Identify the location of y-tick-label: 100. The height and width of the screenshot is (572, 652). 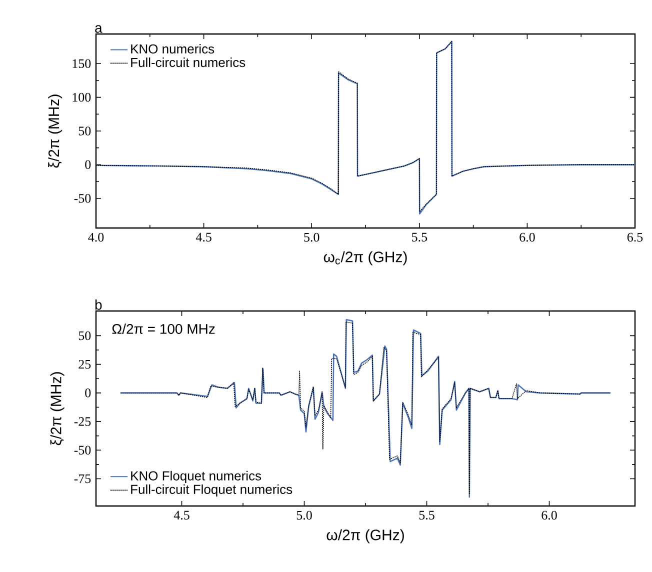
(81, 97).